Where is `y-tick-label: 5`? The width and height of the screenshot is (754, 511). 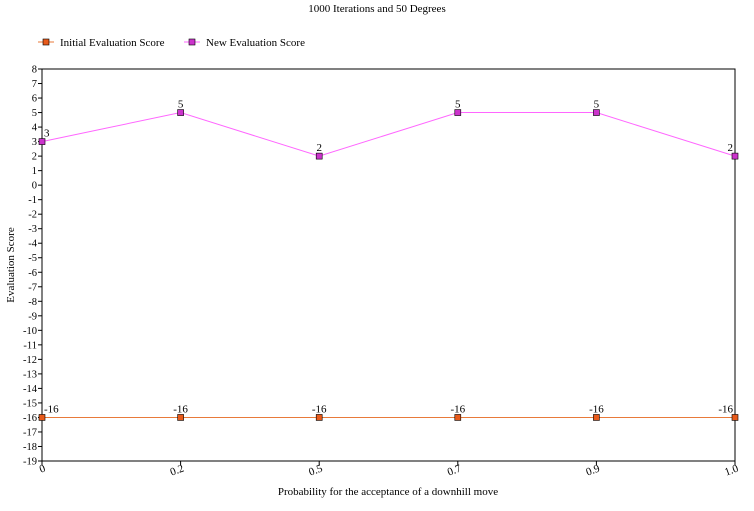 y-tick-label: 5 is located at coordinates (34, 113).